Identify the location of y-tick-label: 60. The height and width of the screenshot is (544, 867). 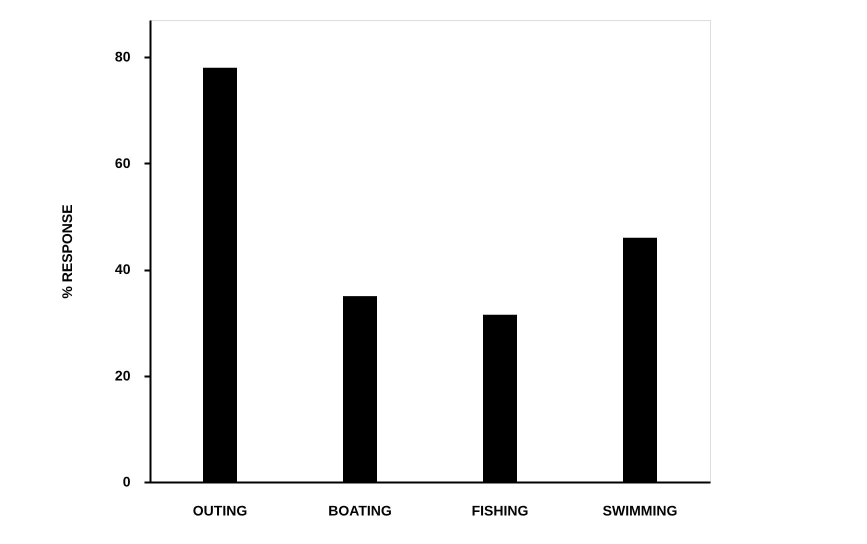
(122, 162).